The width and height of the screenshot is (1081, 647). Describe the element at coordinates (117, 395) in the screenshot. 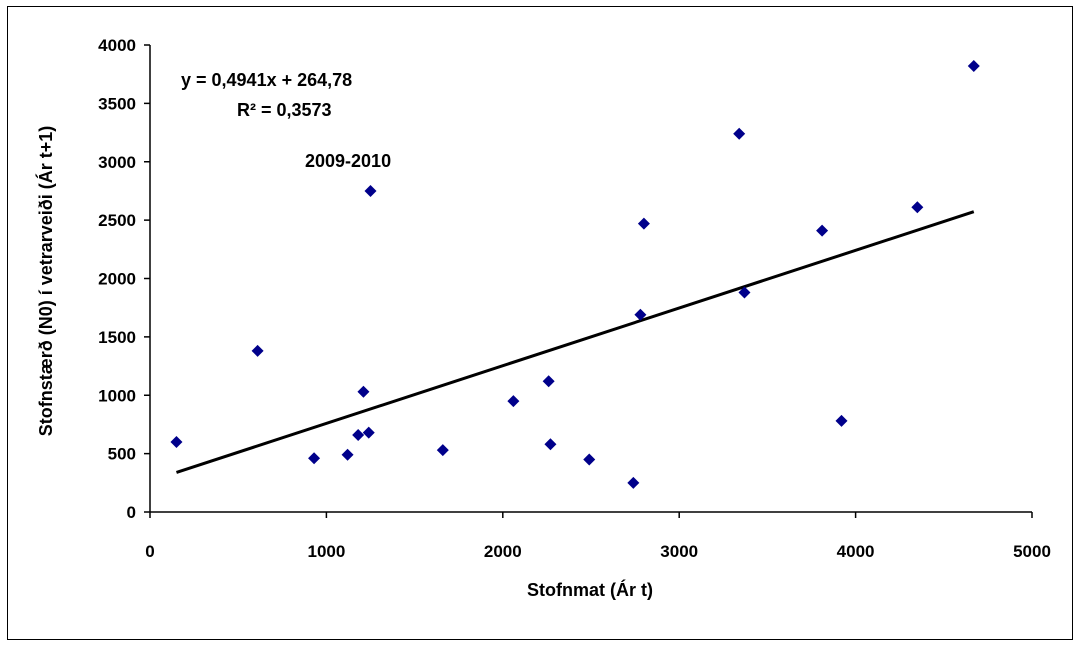

I see `y-tick-label: 1000` at that location.